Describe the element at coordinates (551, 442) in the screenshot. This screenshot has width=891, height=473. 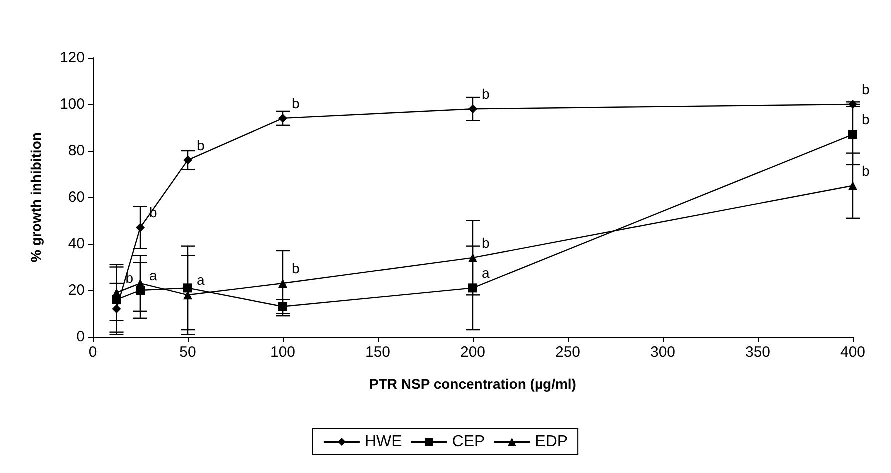
I see `legend-label: EDP` at that location.